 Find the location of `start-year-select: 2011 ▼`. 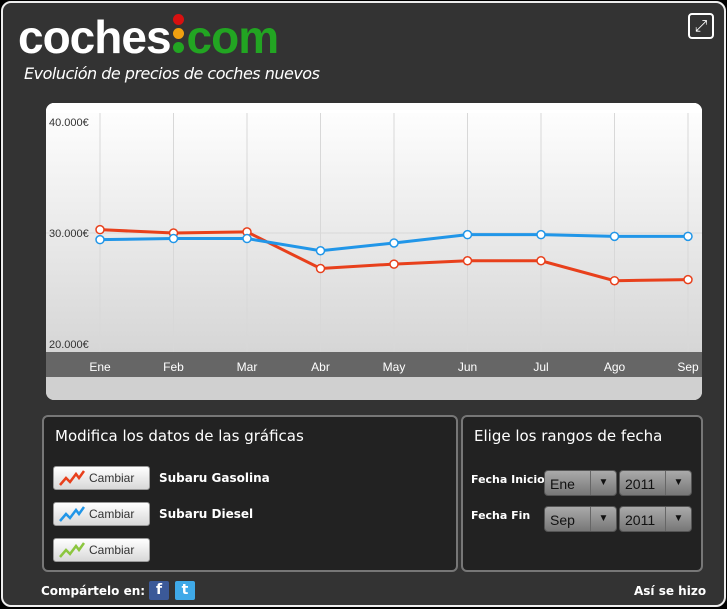

start-year-select: 2011 ▼ is located at coordinates (655, 483).